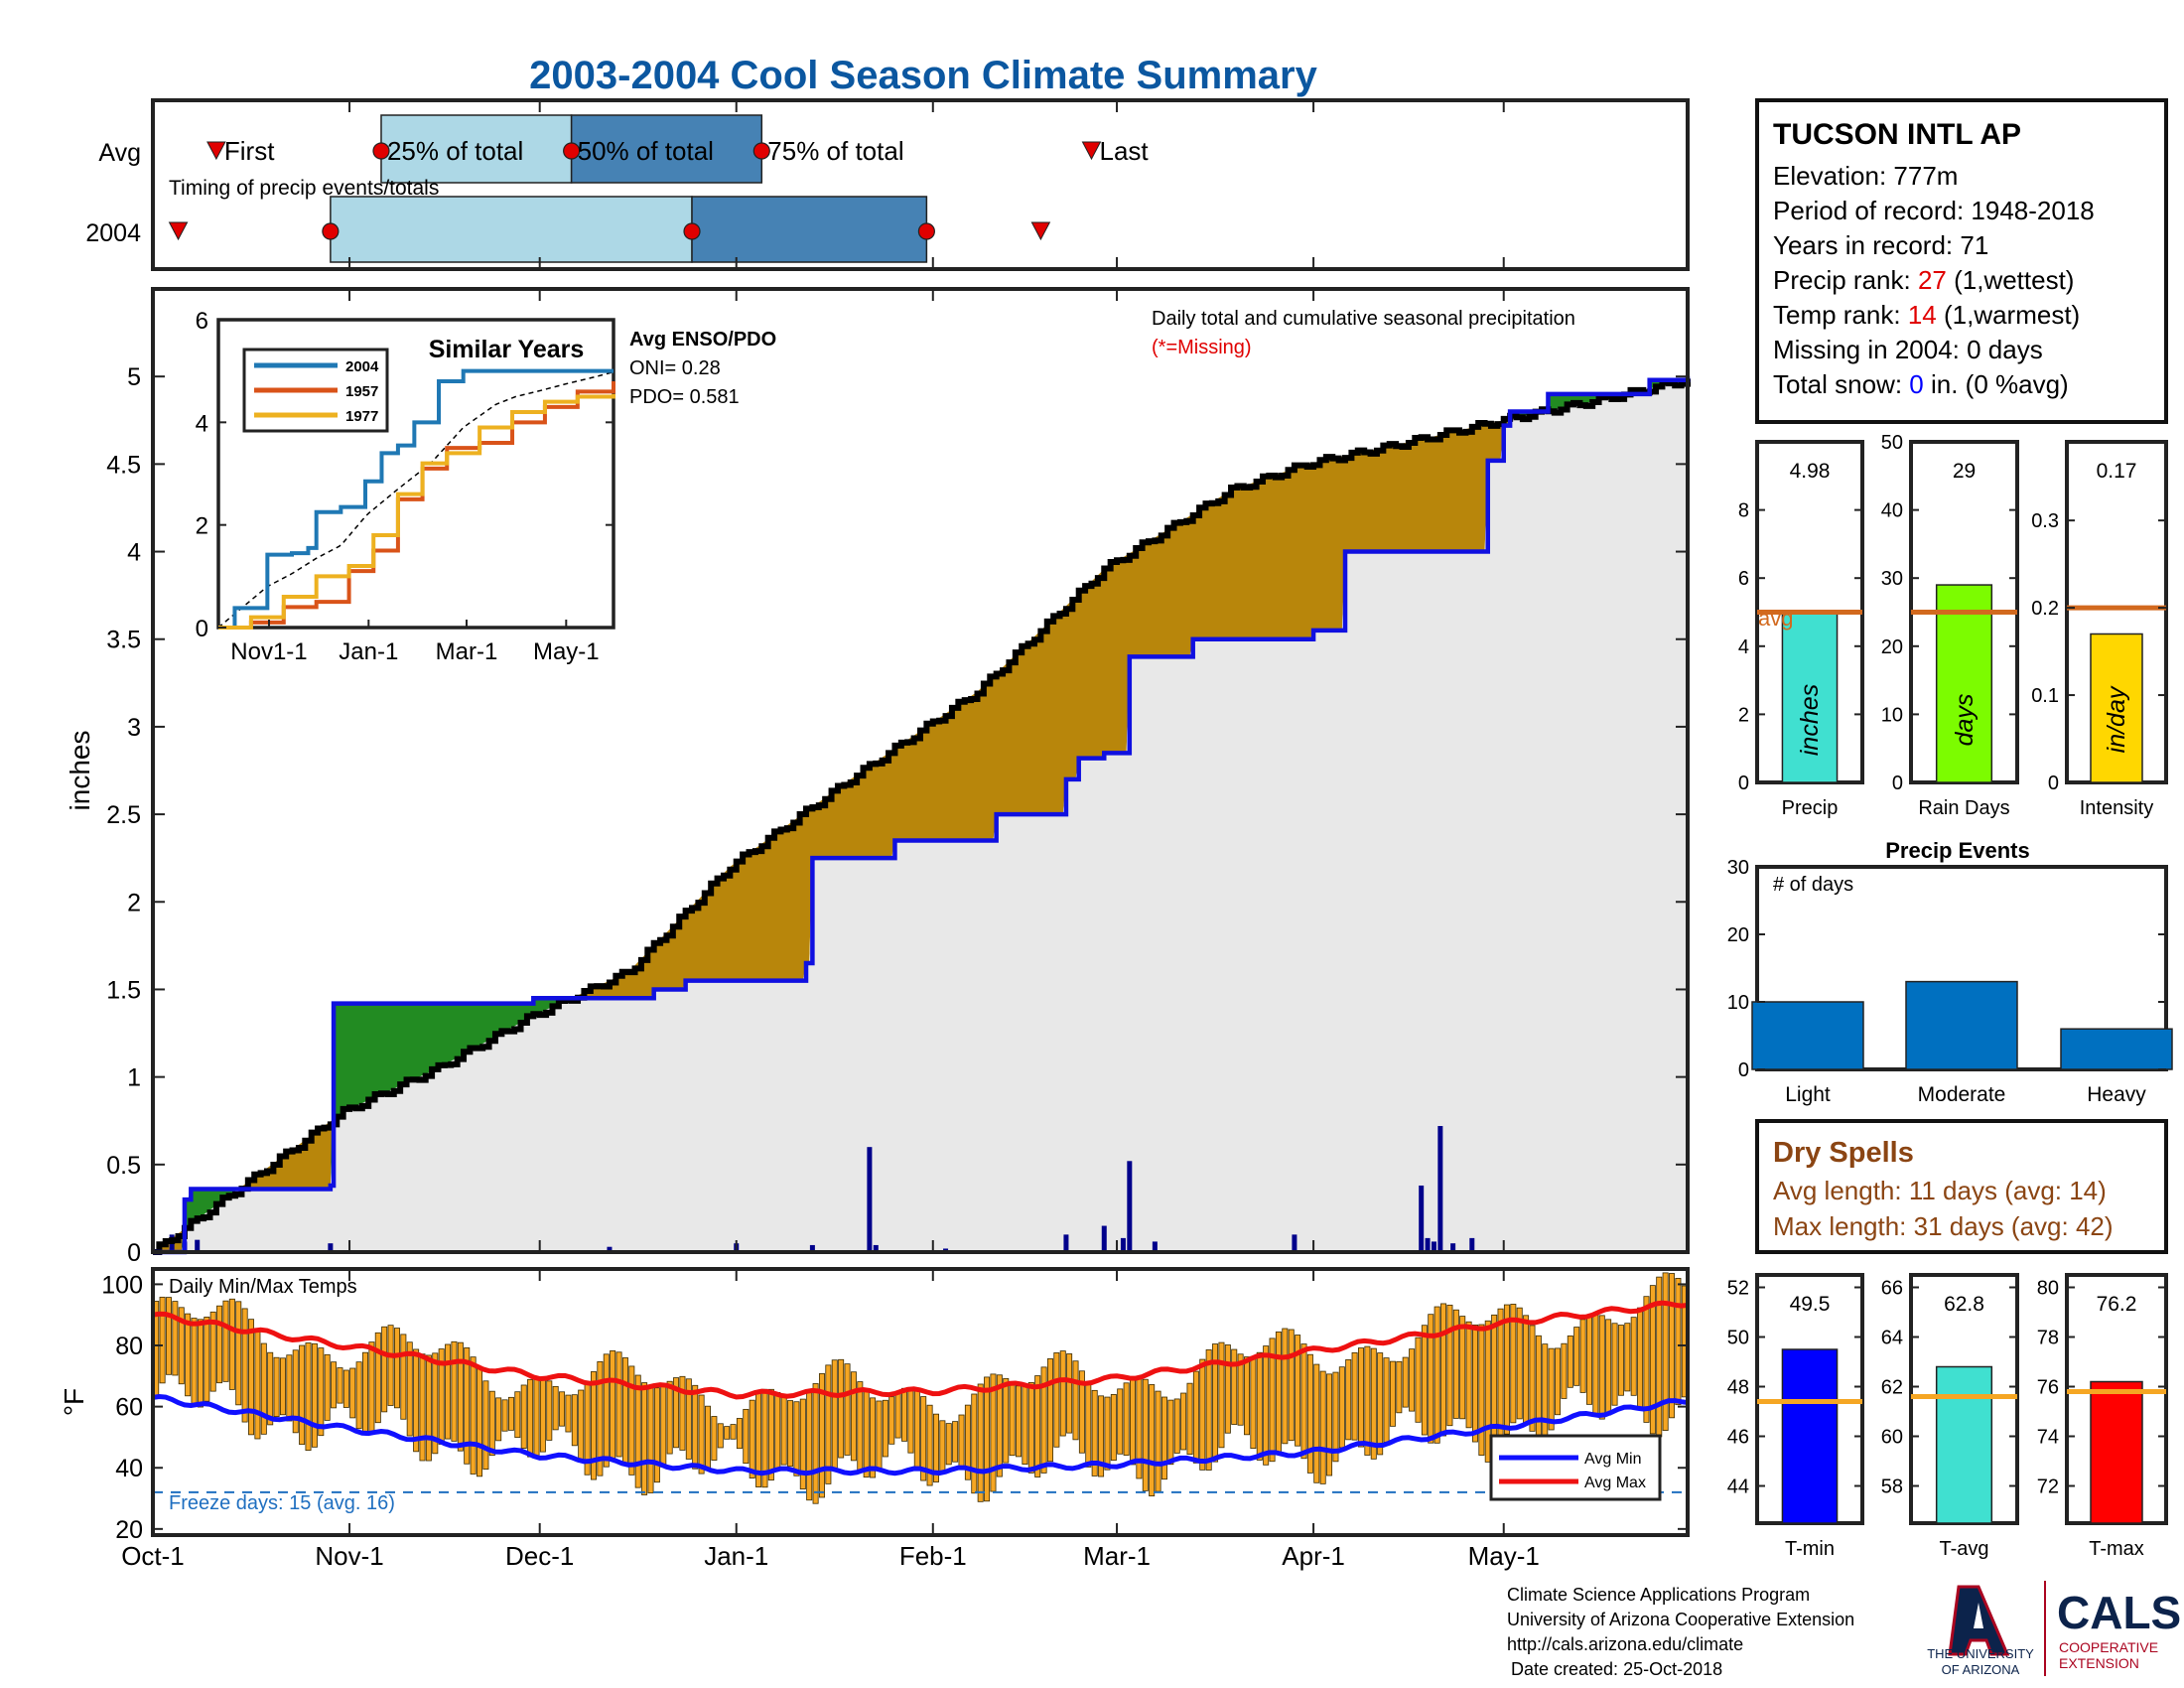 Image resolution: width=2184 pixels, height=1688 pixels. Describe the element at coordinates (202, 321) in the screenshot. I see `inset-y-tick-label: 6` at that location.